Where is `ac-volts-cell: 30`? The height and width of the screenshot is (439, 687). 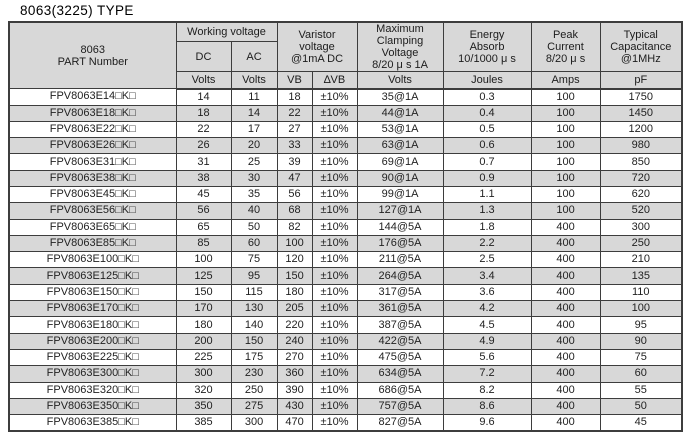
ac-volts-cell: 30 is located at coordinates (254, 178).